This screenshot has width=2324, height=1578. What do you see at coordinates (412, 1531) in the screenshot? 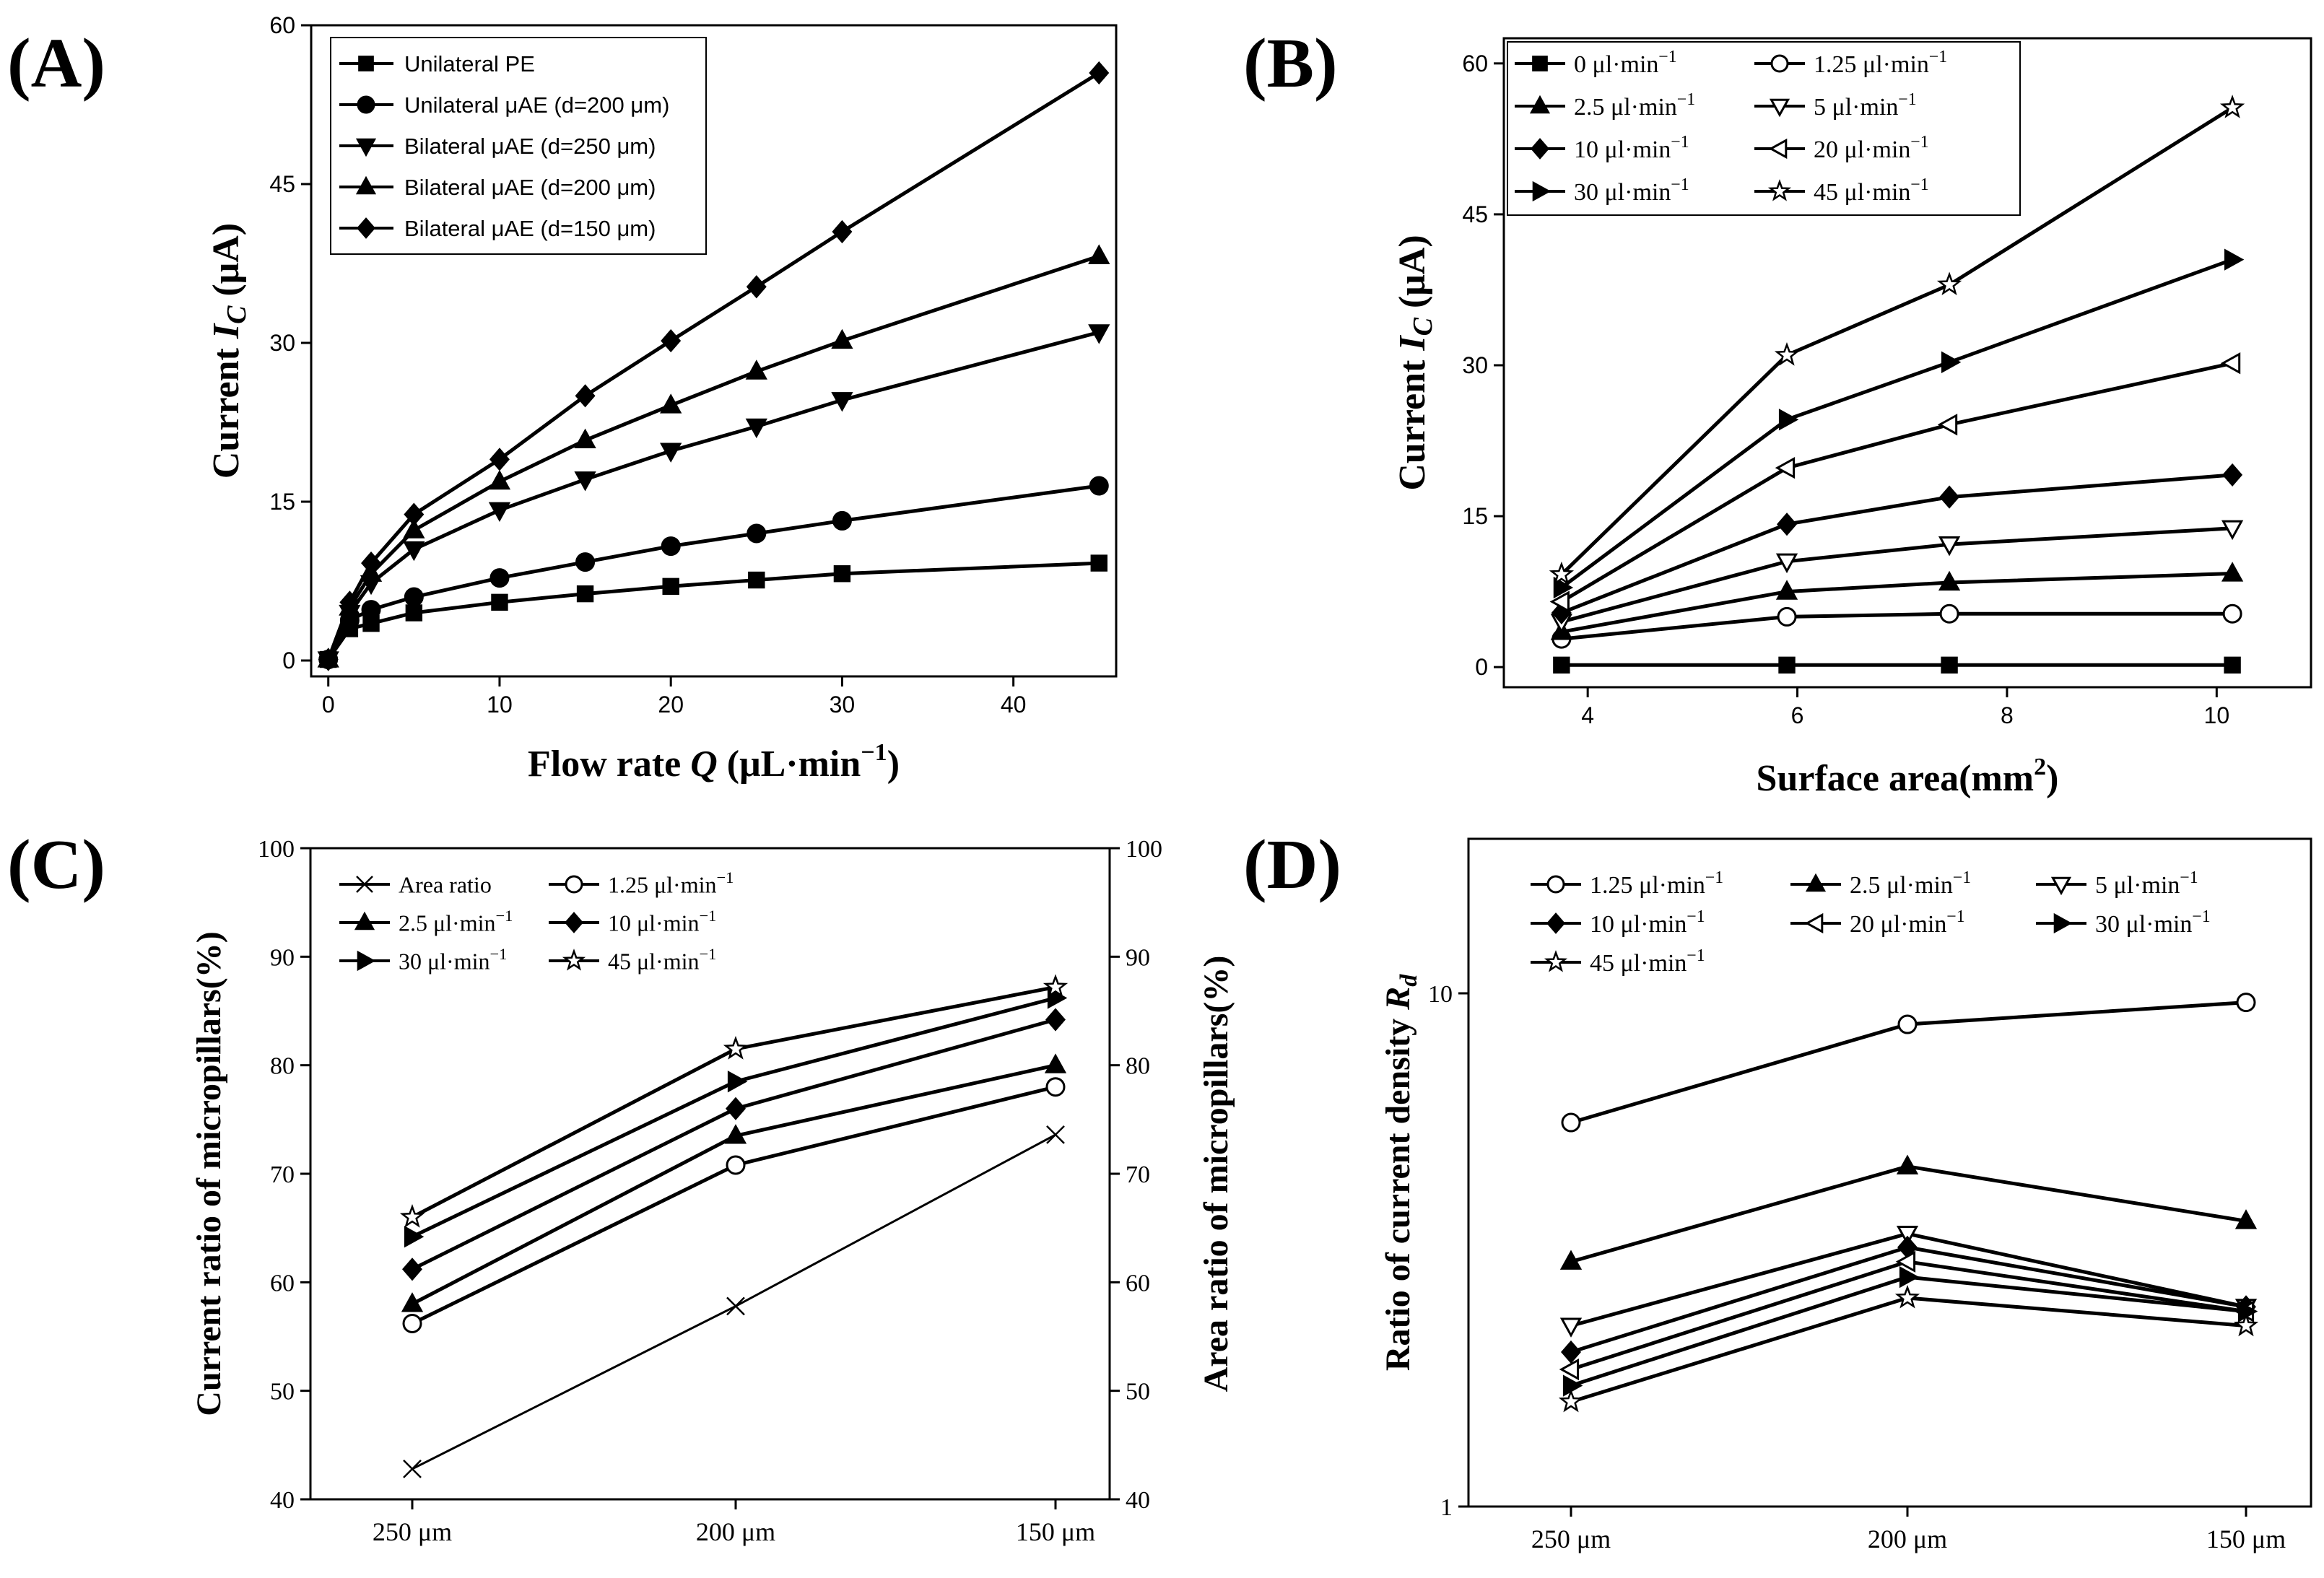
I see `x-tick-label: 250 μm` at bounding box center [412, 1531].